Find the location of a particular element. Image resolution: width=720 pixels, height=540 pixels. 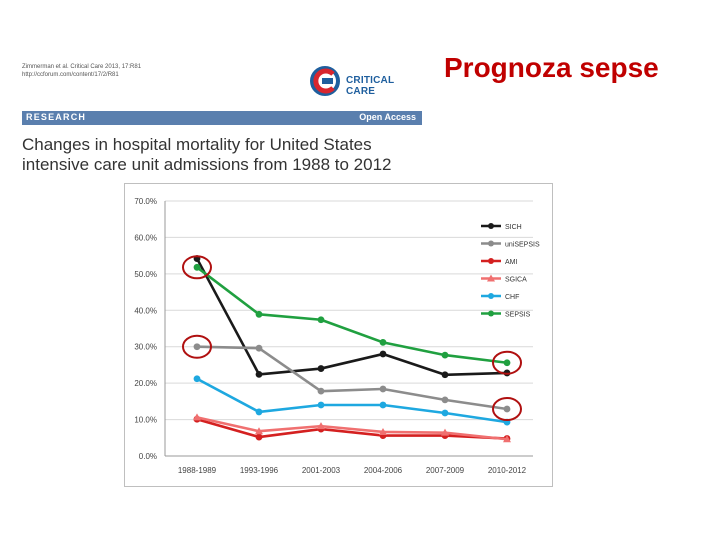

series-line-unisepsis is located at coordinates (352, 378).